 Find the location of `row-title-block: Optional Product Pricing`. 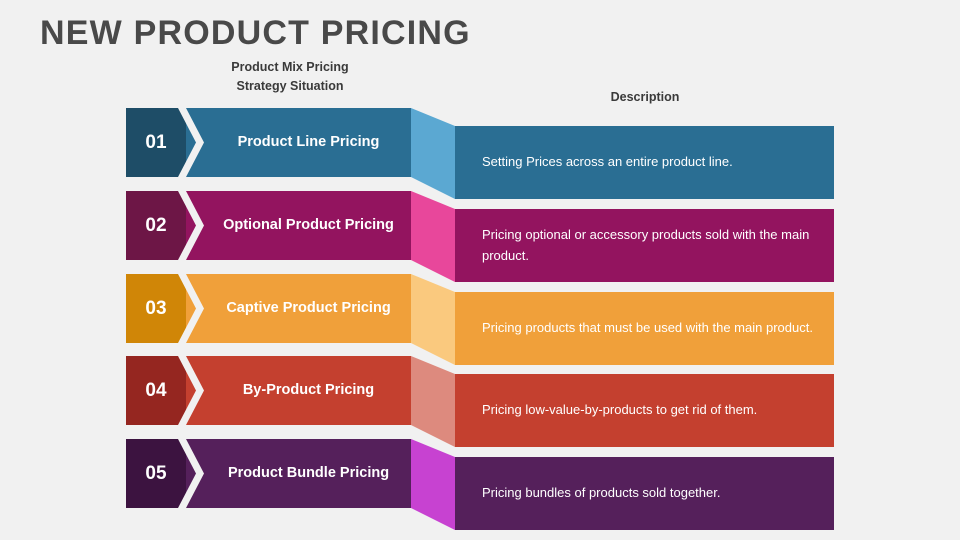

row-title-block: Optional Product Pricing is located at coordinates (298, 225).